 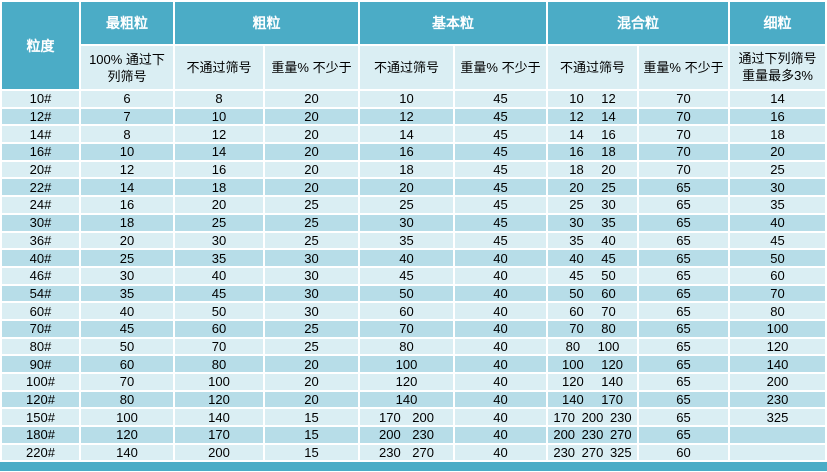 I want to click on cell: 35 40, so click(x=593, y=241).